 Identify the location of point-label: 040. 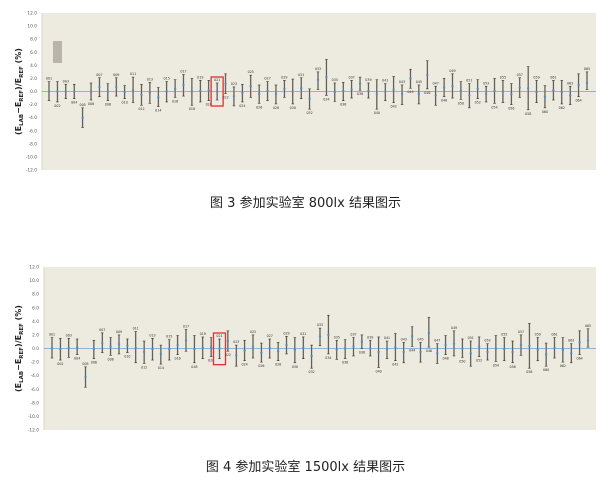
(378, 372).